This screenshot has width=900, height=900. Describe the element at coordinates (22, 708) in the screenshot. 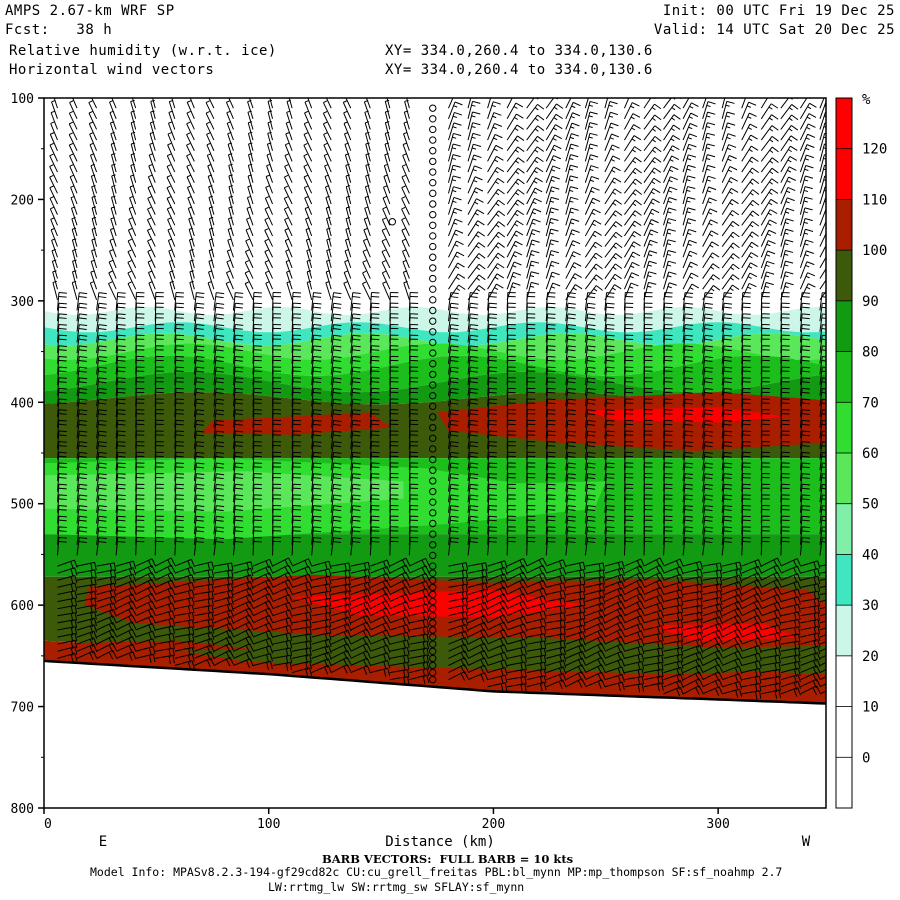

I see `y-tick-label: 700` at that location.